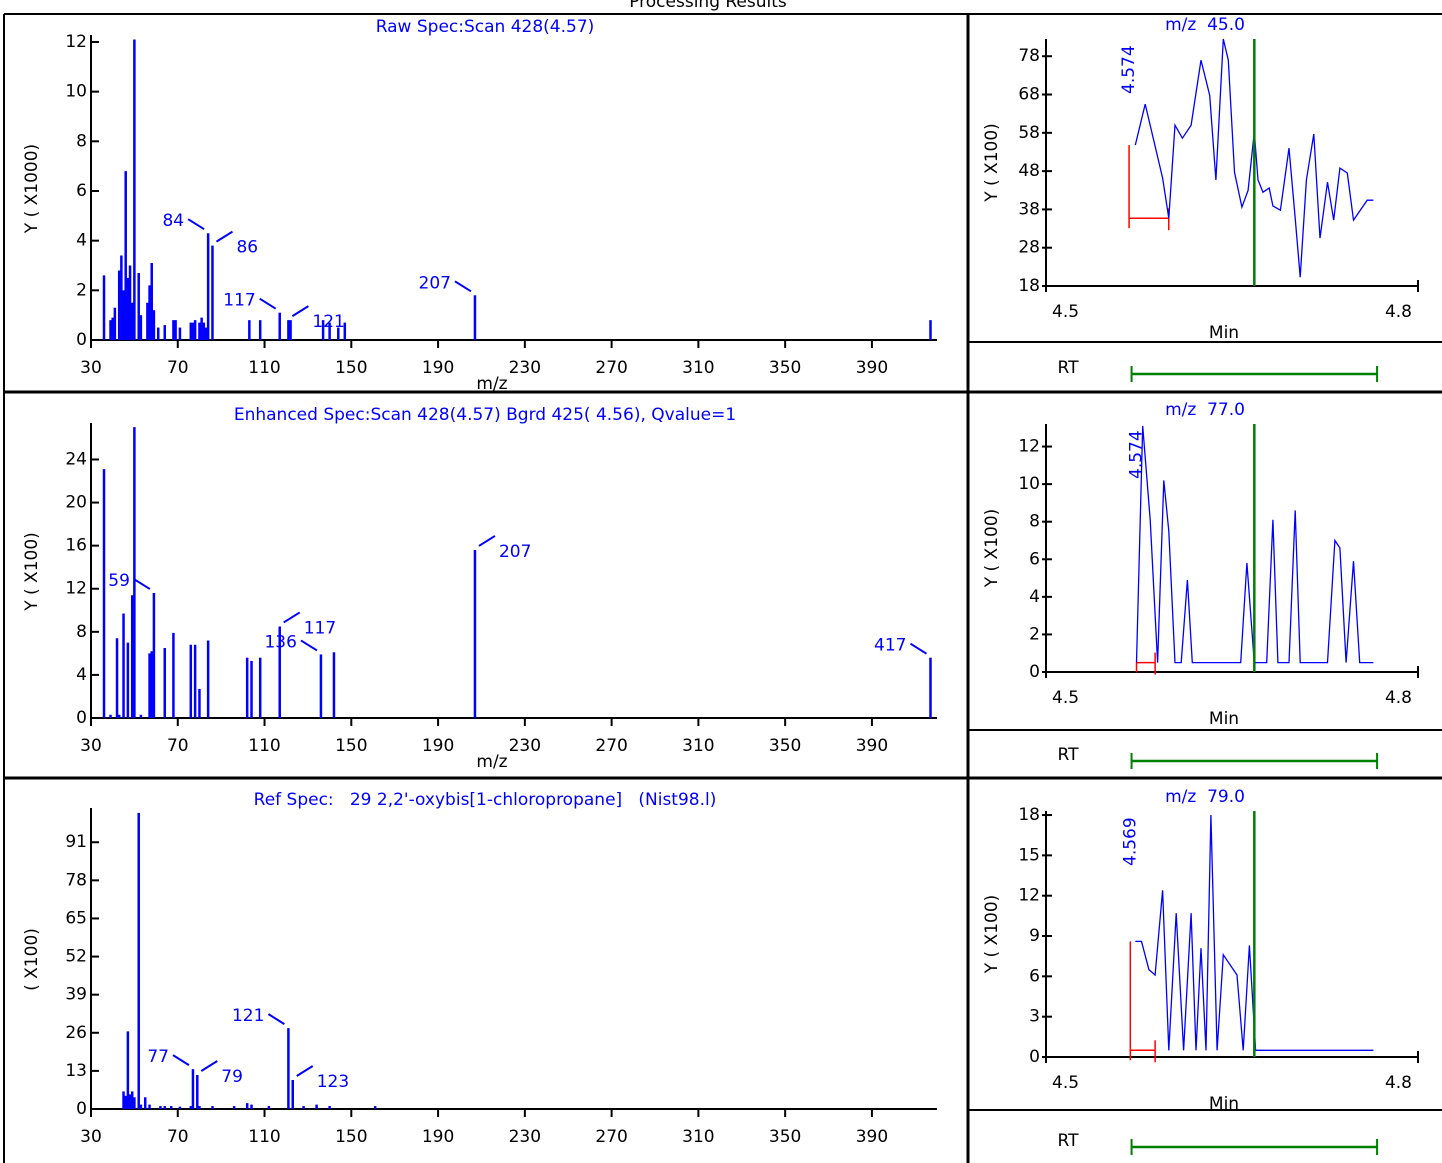  What do you see at coordinates (1129, 69) in the screenshot?
I see `peak-annotation: 4.574` at bounding box center [1129, 69].